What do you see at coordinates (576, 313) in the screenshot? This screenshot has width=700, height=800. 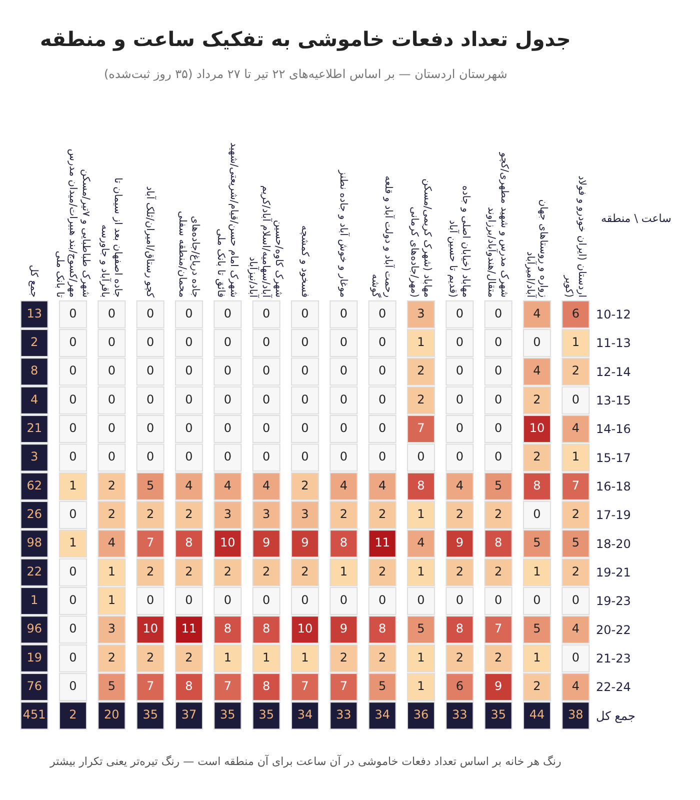 I see `data-label: 6` at bounding box center [576, 313].